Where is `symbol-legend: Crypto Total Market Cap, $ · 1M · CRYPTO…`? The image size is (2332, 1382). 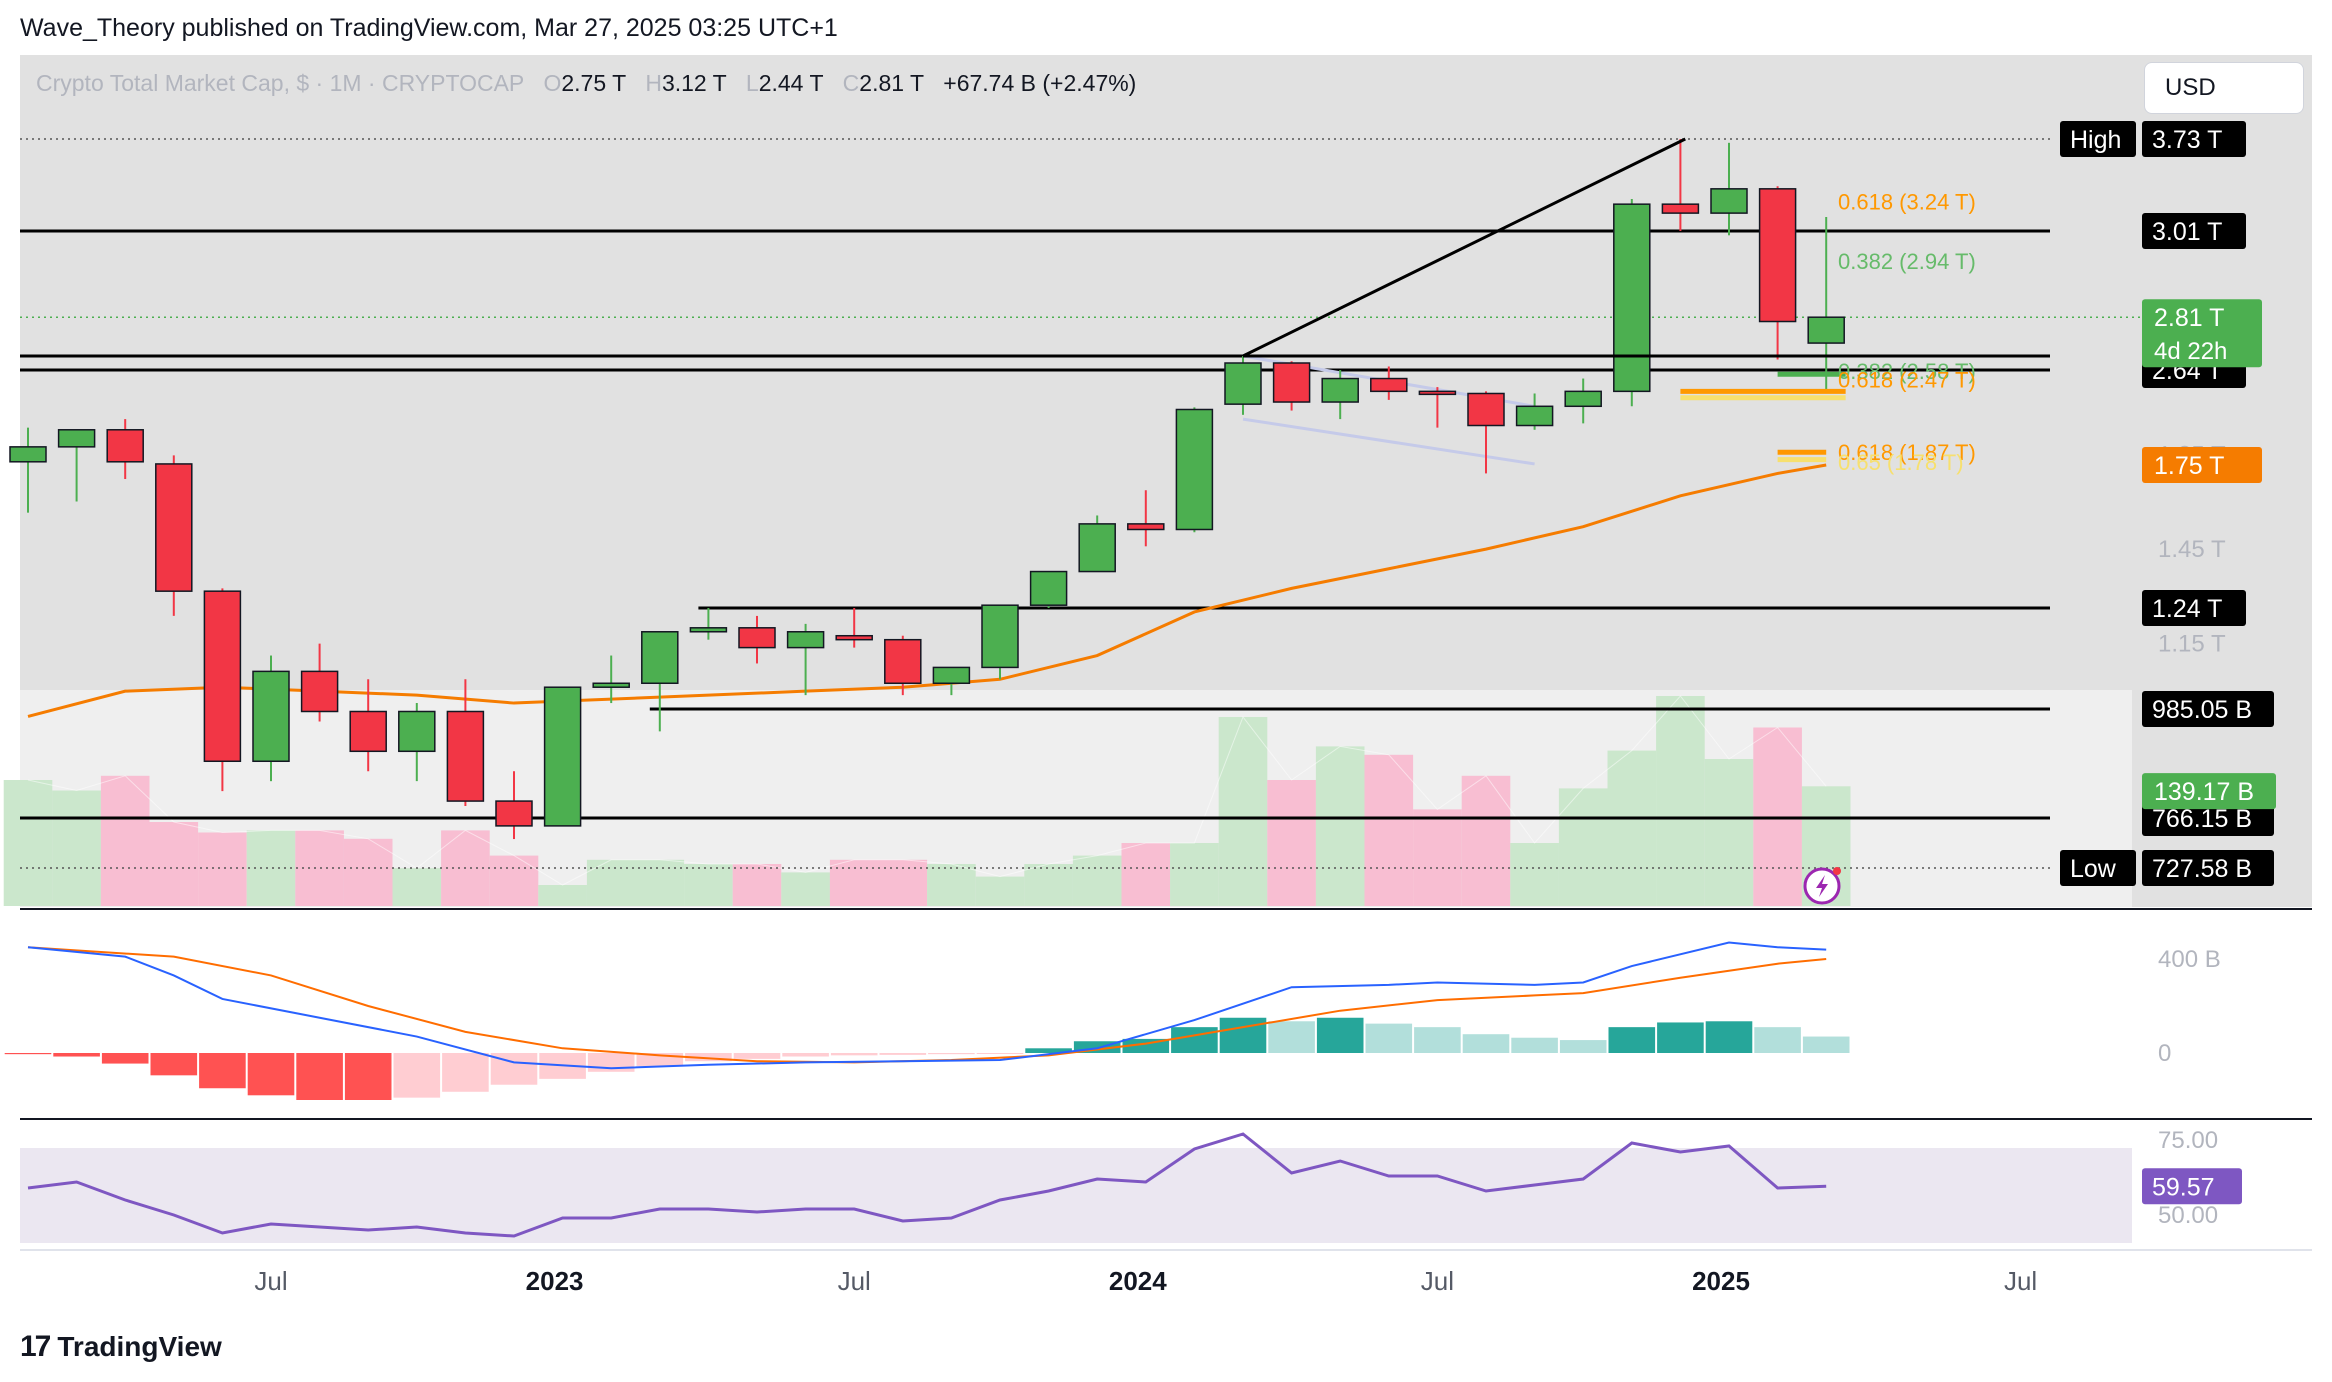
symbol-legend: Crypto Total Market Cap, $ · 1M · CRYPTO… is located at coordinates (586, 83).